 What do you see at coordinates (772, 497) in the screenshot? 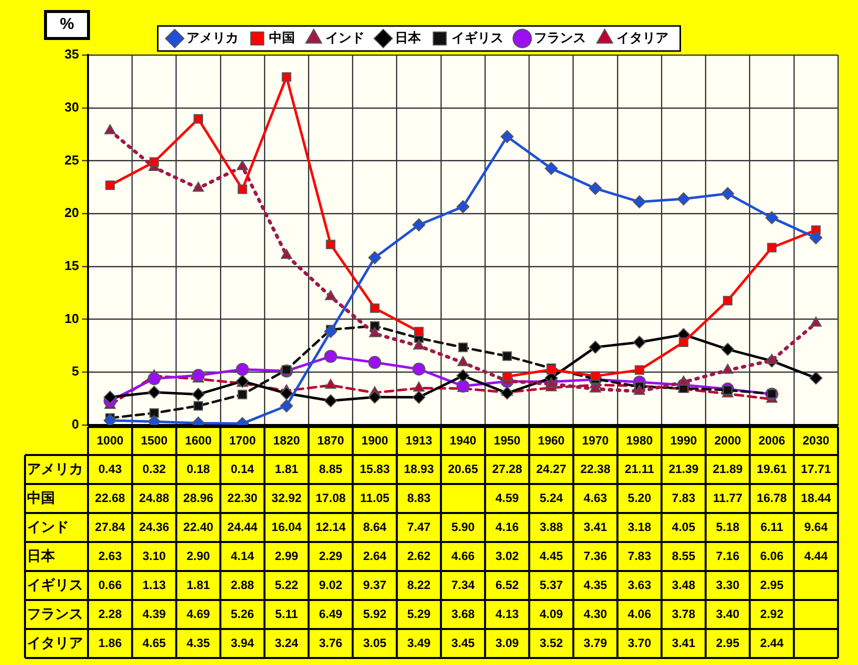
I see `data-label: 16.78` at bounding box center [772, 497].